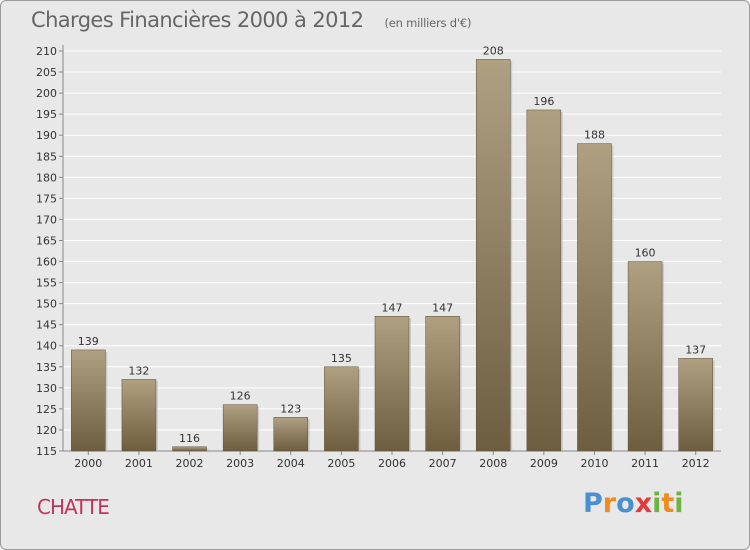 The width and height of the screenshot is (750, 550). I want to click on bar-value-label: 208, so click(493, 50).